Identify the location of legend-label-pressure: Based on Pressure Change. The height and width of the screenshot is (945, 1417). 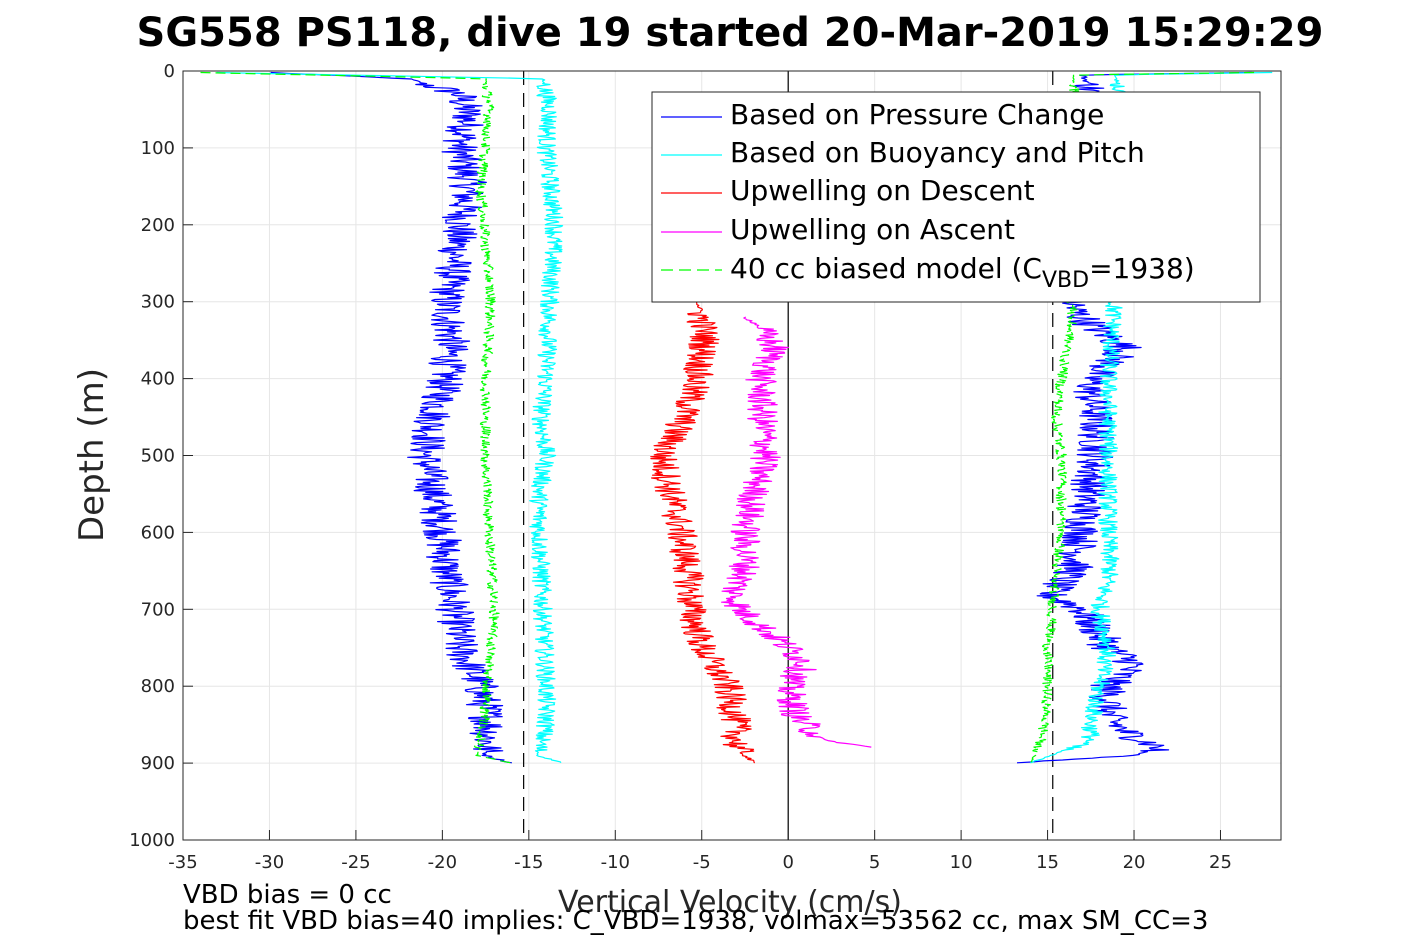
(917, 114).